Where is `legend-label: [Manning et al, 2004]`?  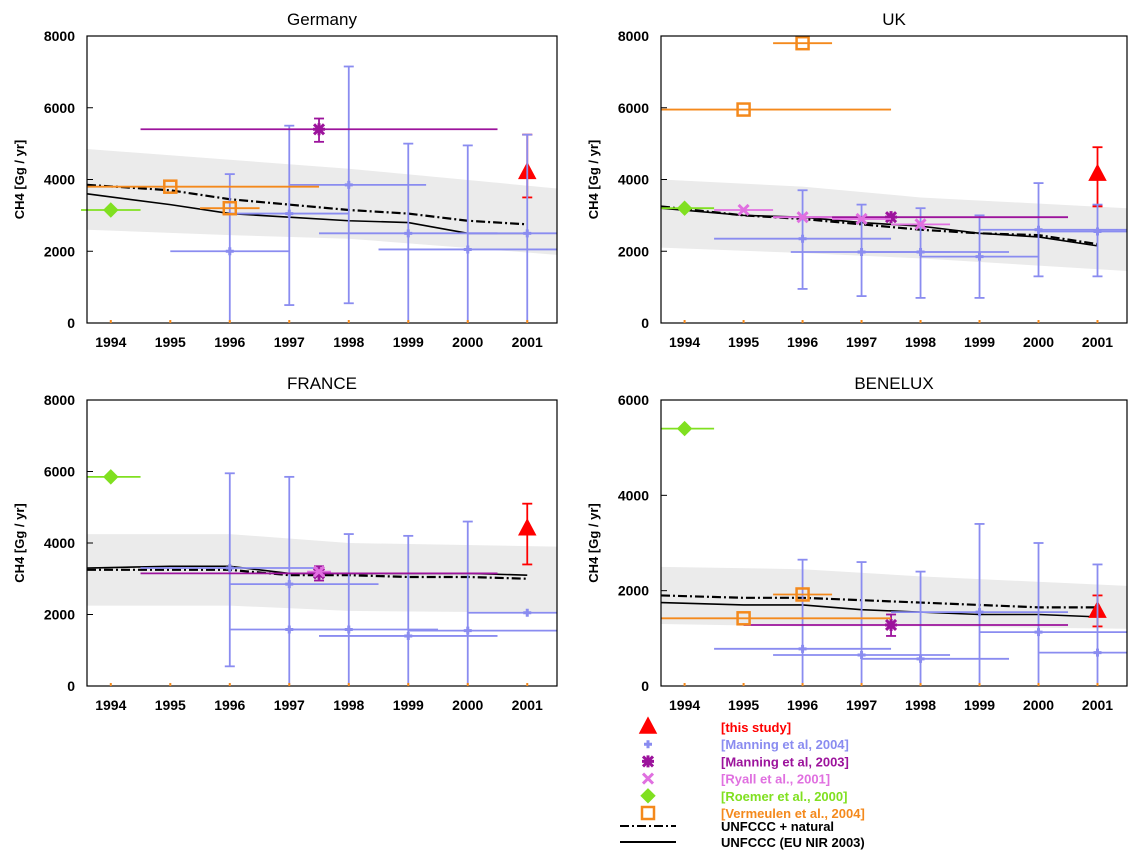
legend-label: [Manning et al, 2004] is located at coordinates (785, 744).